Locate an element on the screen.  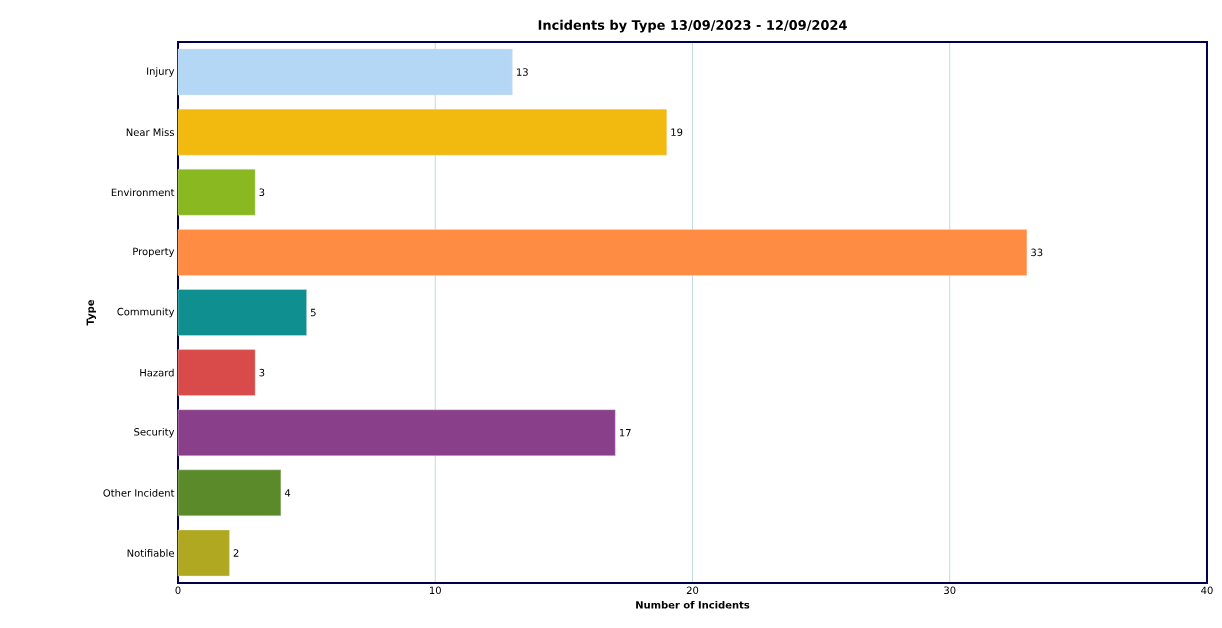
y-tick-label: Hazard is located at coordinates (157, 372).